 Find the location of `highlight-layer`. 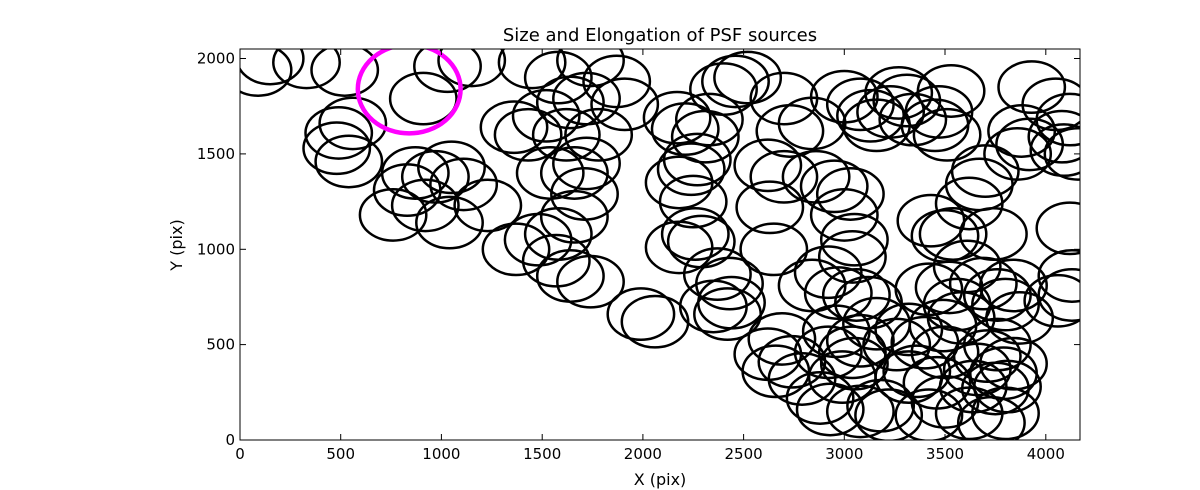

highlight-layer is located at coordinates (409, 92).